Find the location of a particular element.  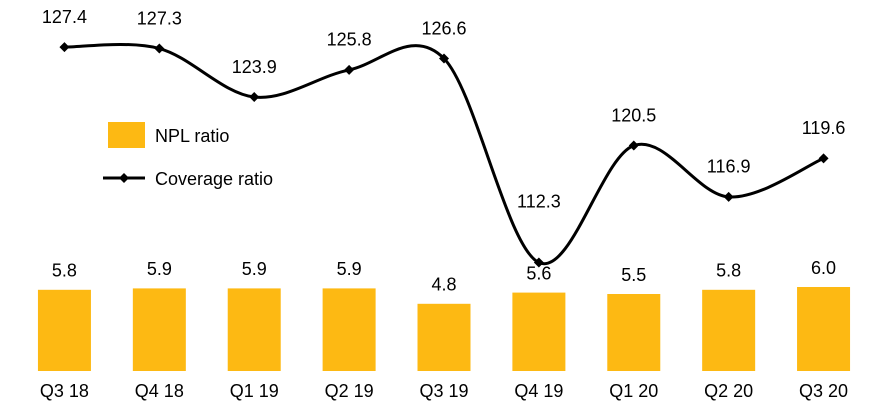

x-tick-label: Q3 19 is located at coordinates (443, 391).